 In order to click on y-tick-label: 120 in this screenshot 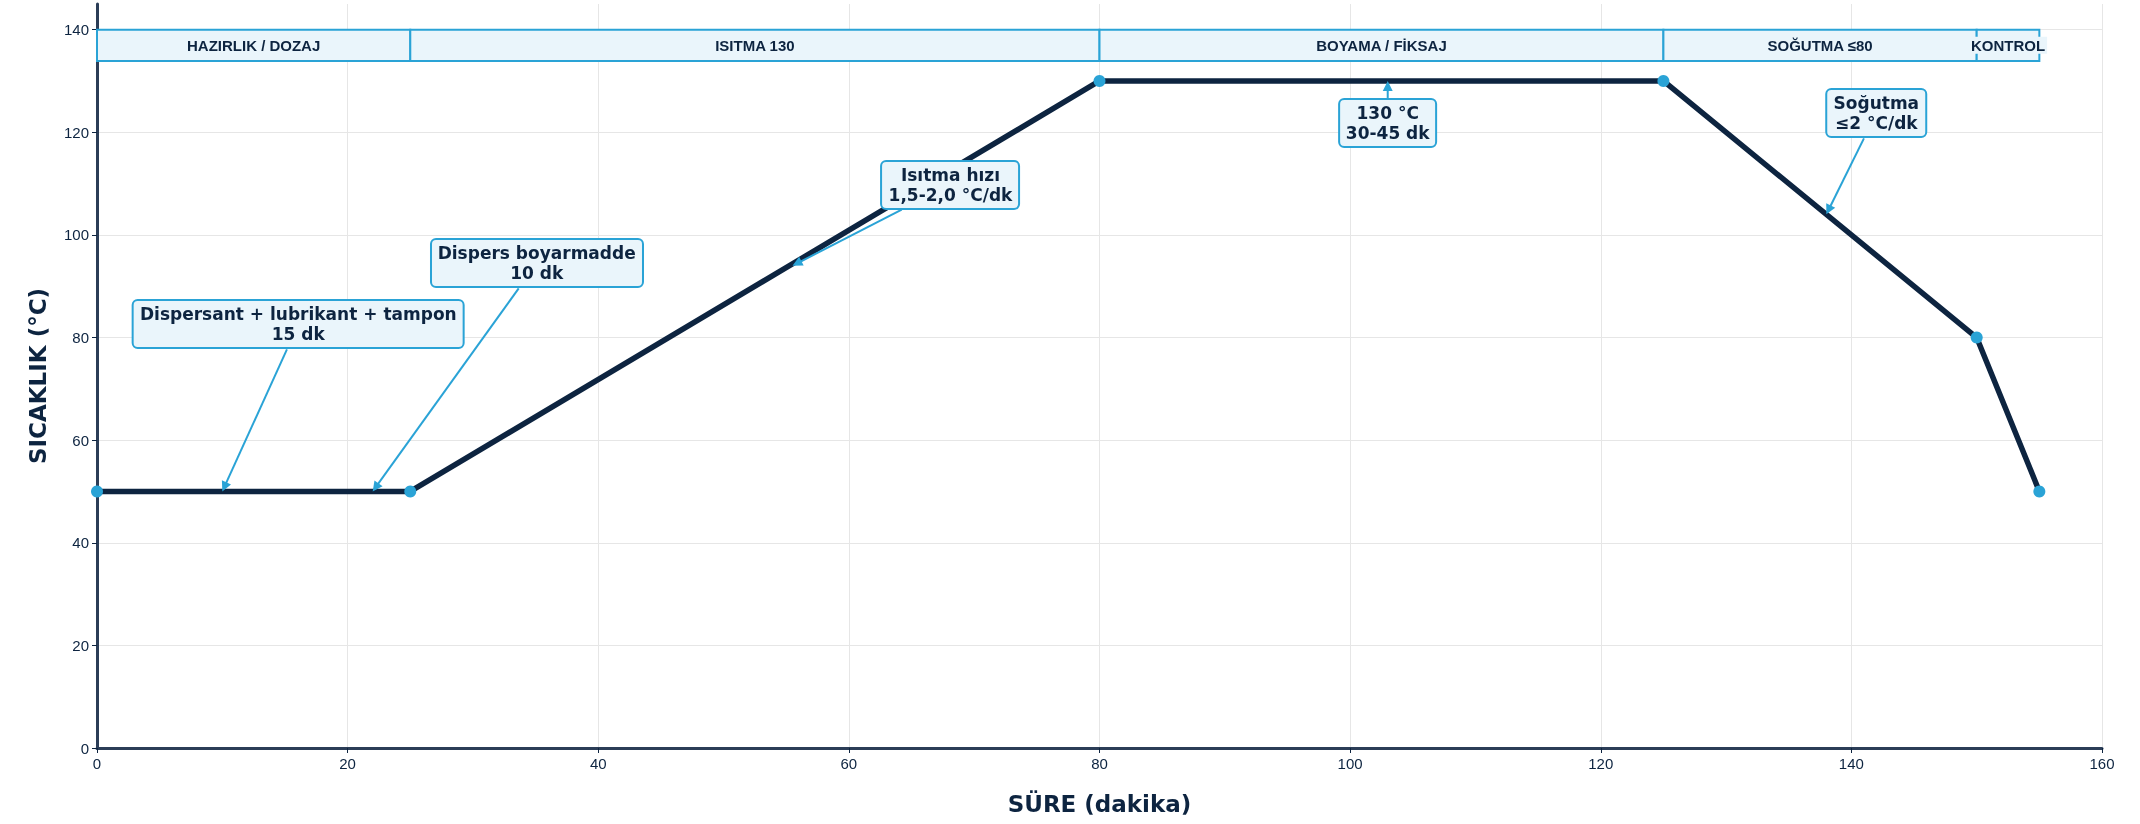, I will do `click(76, 132)`.